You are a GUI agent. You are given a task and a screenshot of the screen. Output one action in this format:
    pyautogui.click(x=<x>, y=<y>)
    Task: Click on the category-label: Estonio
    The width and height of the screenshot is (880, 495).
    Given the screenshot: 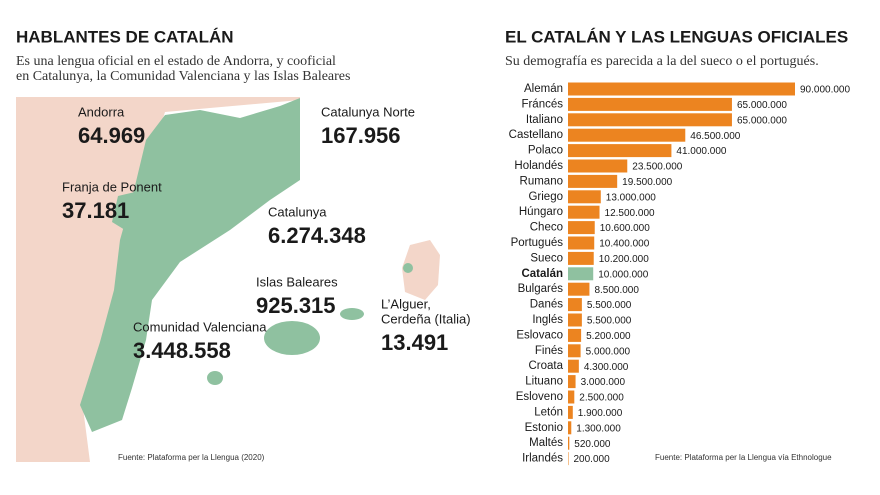 What is the action you would take?
    pyautogui.click(x=544, y=428)
    